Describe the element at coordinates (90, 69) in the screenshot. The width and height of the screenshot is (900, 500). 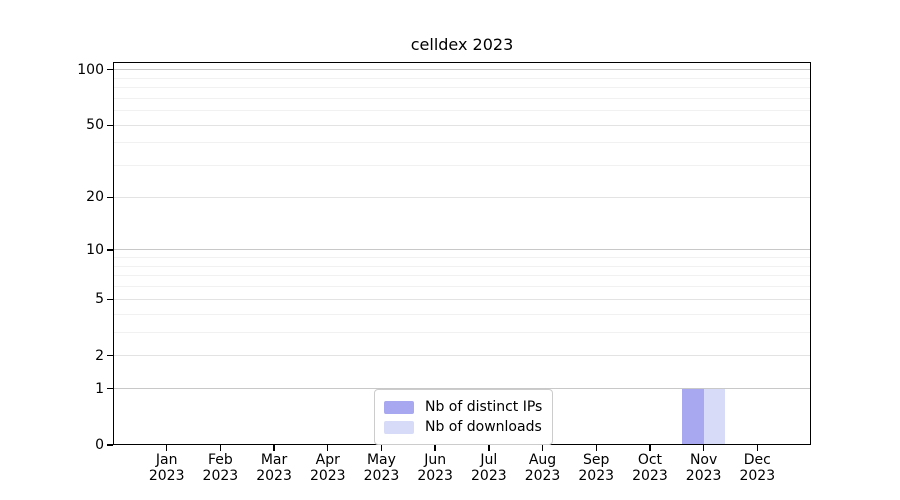
I see `y-tick-label: 100` at that location.